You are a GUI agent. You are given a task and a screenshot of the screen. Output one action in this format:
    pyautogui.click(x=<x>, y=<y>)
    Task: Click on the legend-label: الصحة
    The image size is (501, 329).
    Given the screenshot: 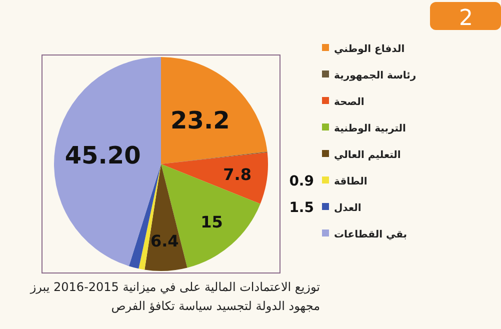 What is the action you would take?
    pyautogui.click(x=349, y=102)
    